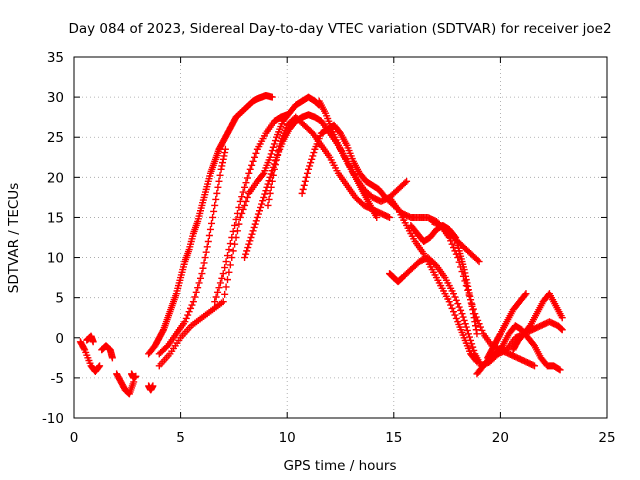  Describe the element at coordinates (55, 58) in the screenshot. I see `y-tick-label: 35` at that location.